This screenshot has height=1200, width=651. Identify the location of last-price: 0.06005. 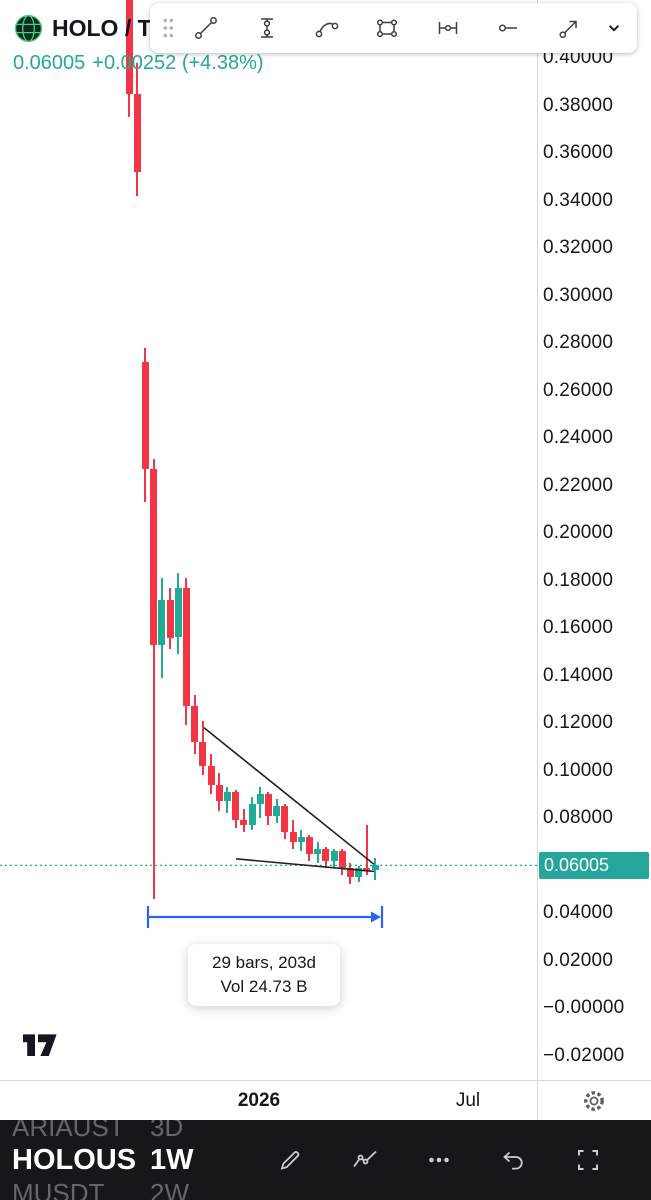
(49, 63).